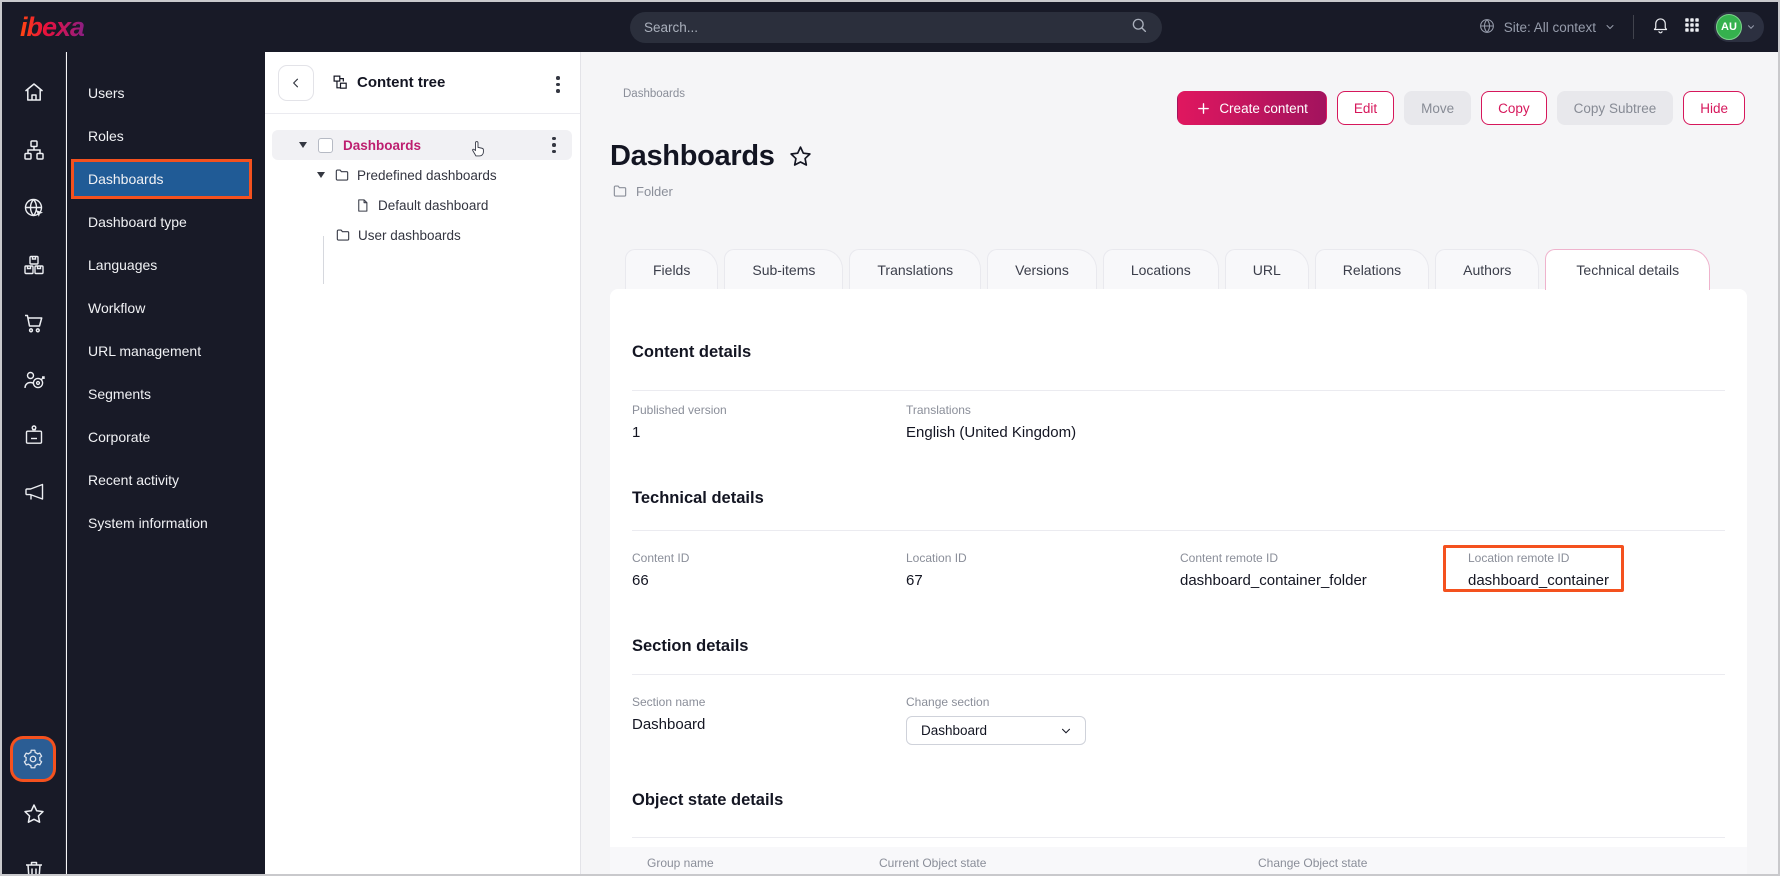  Describe the element at coordinates (161, 178) in the screenshot. I see `nav-item-dashboards: Dashboards` at that location.